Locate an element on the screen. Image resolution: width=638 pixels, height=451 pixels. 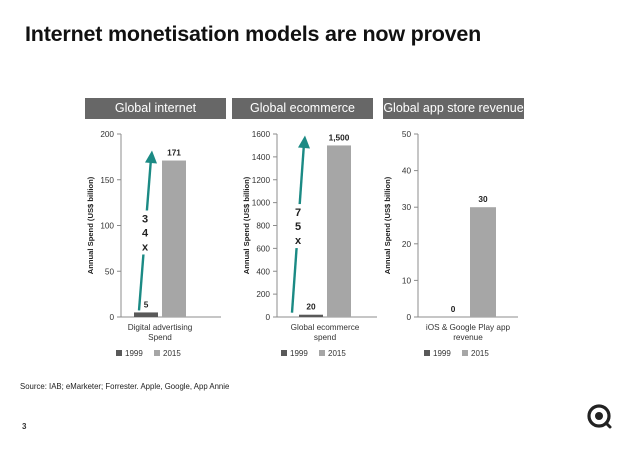
chart-1-legend-label-2015: 2015 is located at coordinates (337, 353).